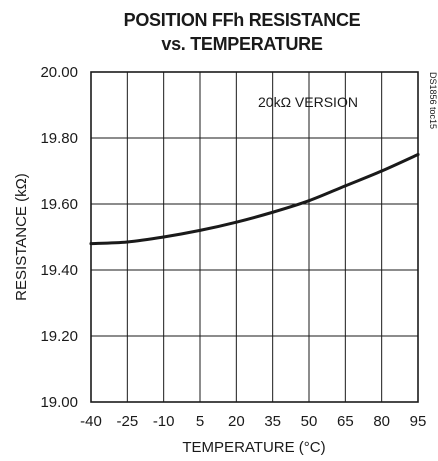 This screenshot has height=461, width=438. Describe the element at coordinates (127, 421) in the screenshot. I see `x-tick-label: -25` at that location.